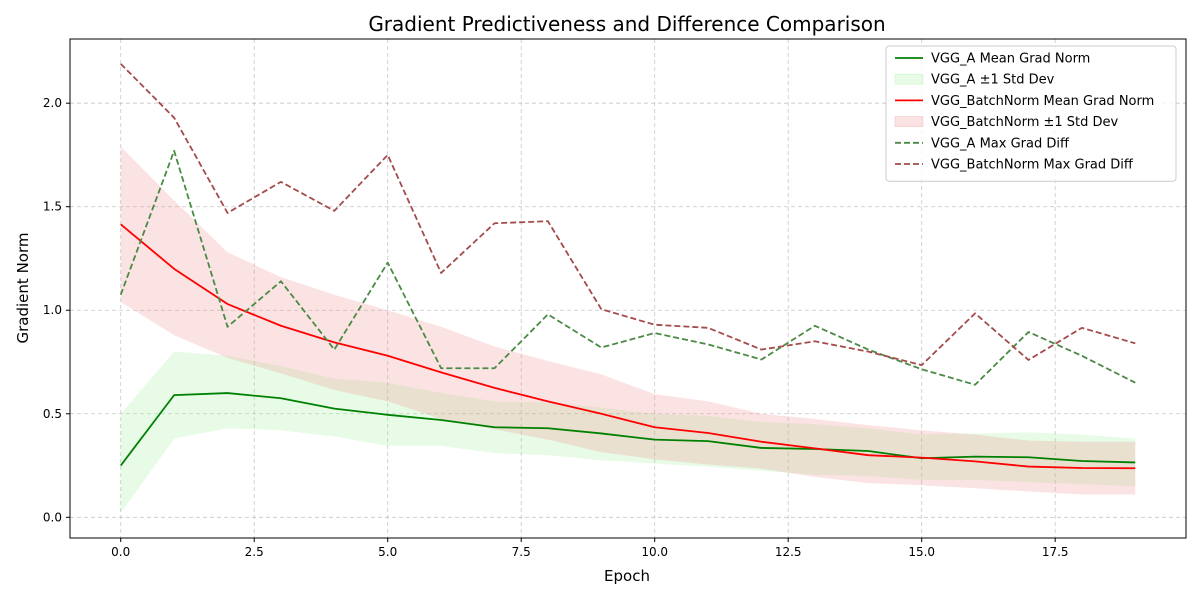  Describe the element at coordinates (387, 552) in the screenshot. I see `x-tick-label: 5.0` at that location.